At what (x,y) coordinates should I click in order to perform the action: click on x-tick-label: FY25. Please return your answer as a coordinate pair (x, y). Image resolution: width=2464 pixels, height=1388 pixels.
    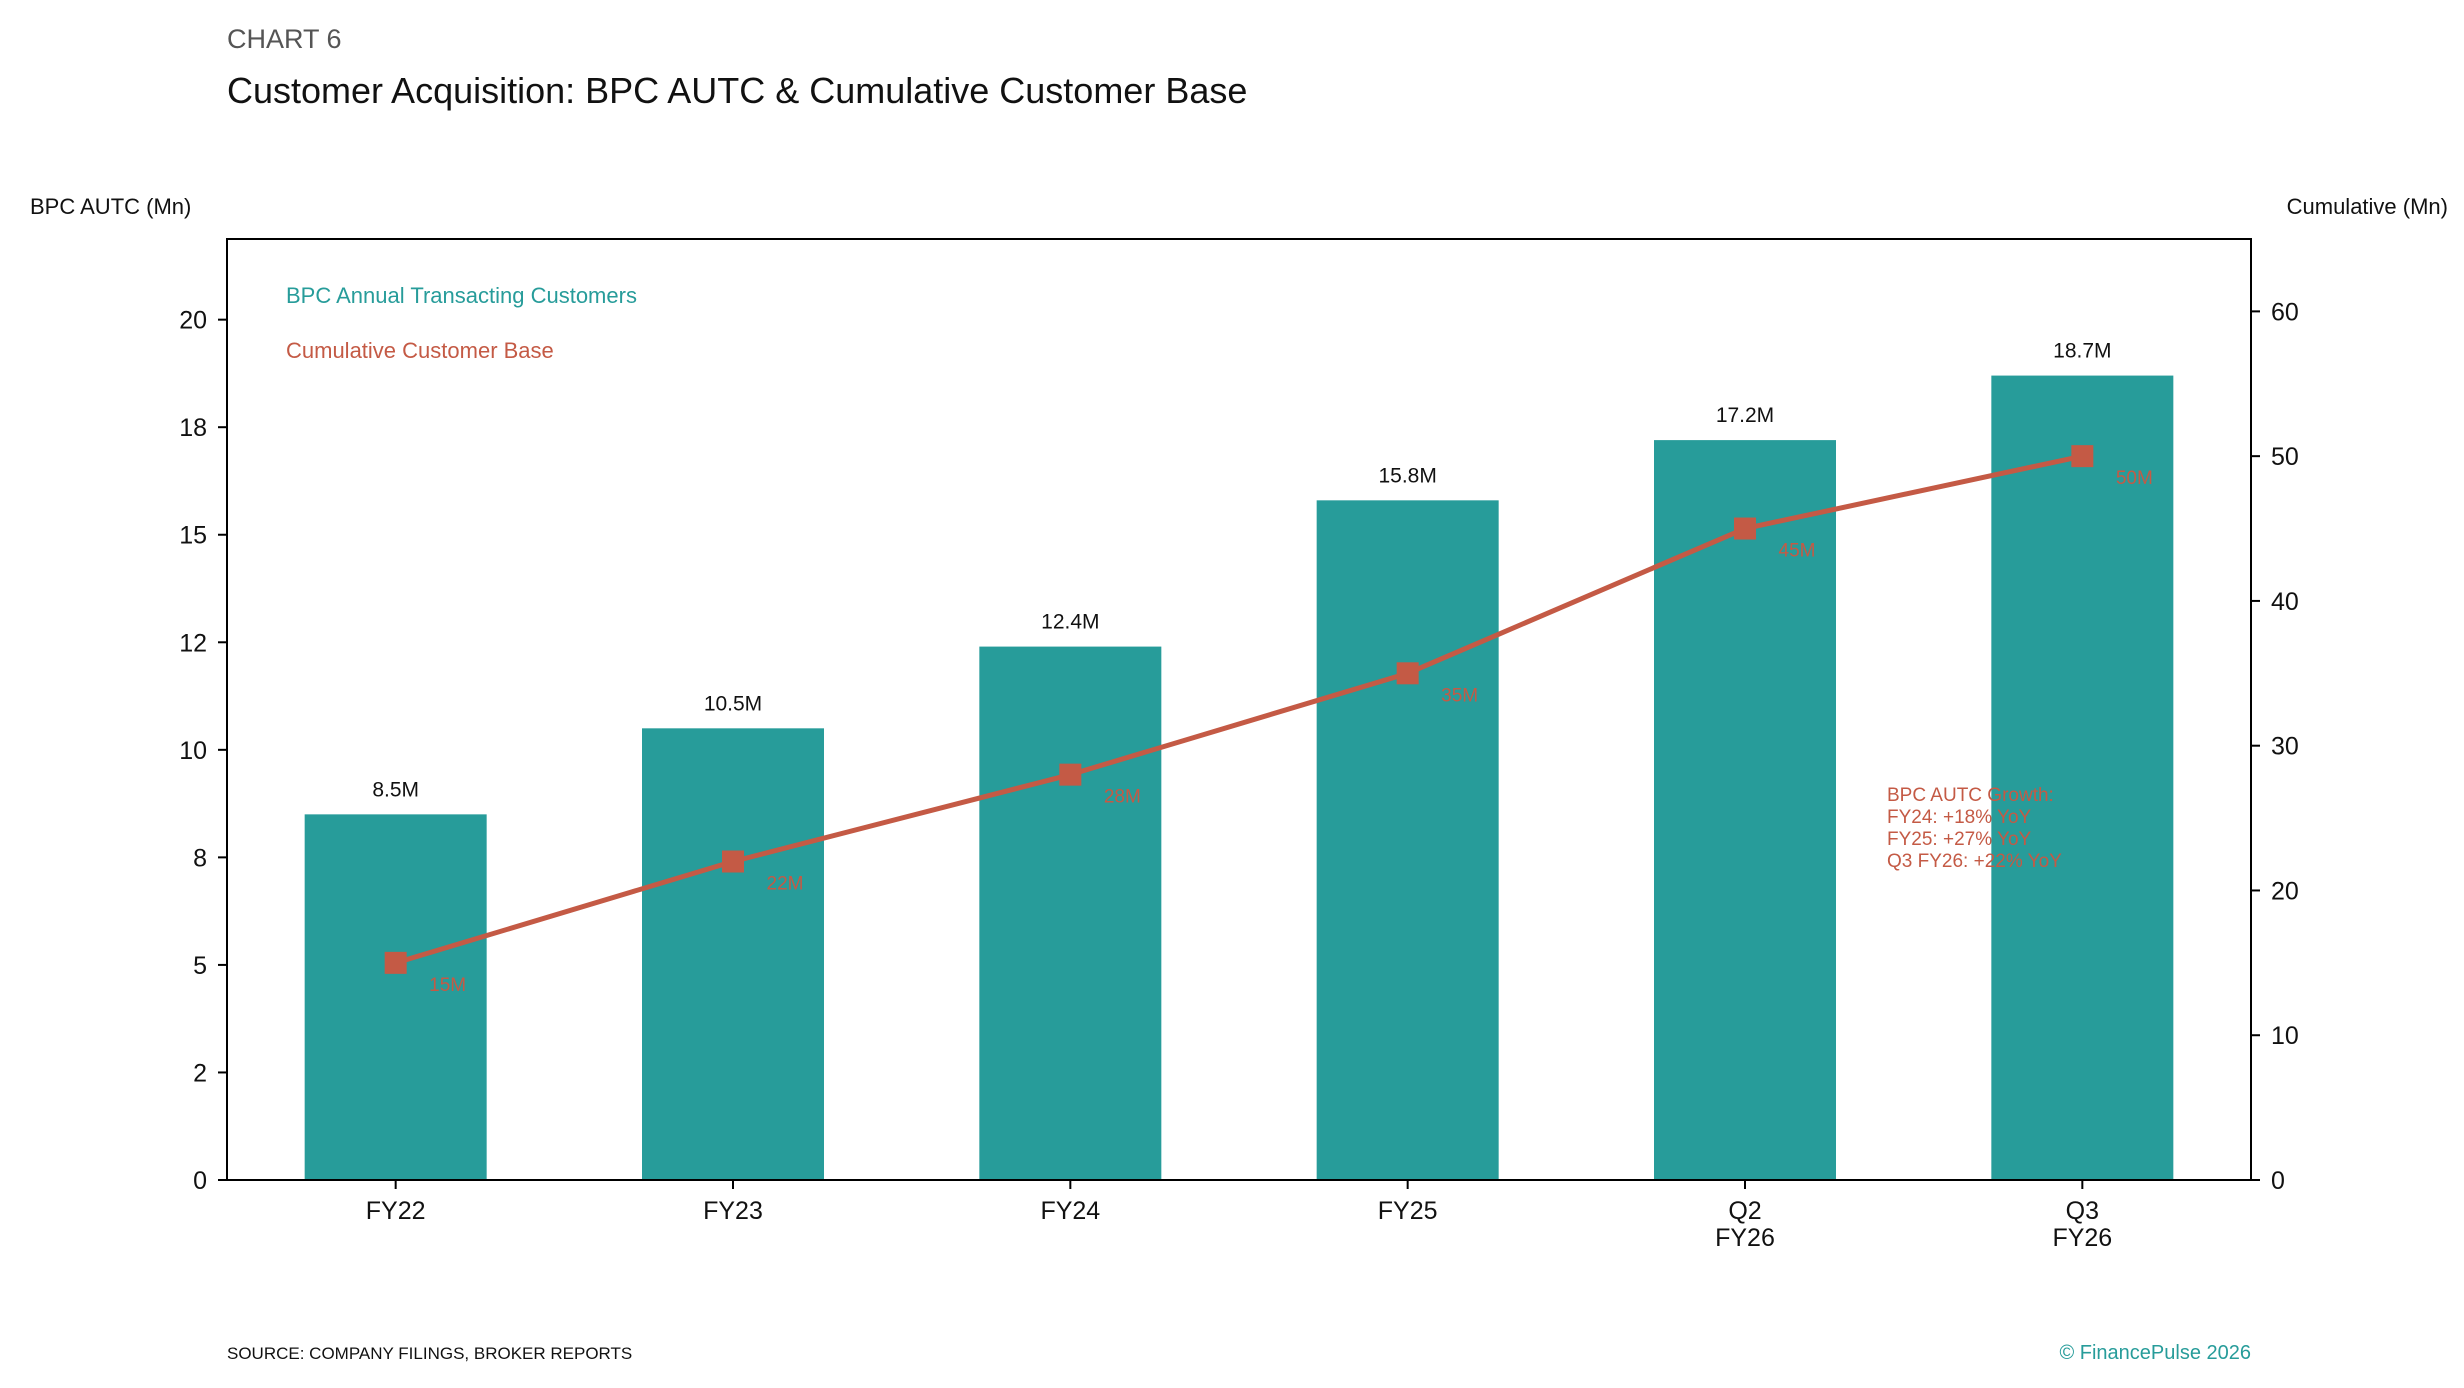
    Looking at the image, I should click on (1408, 1211).